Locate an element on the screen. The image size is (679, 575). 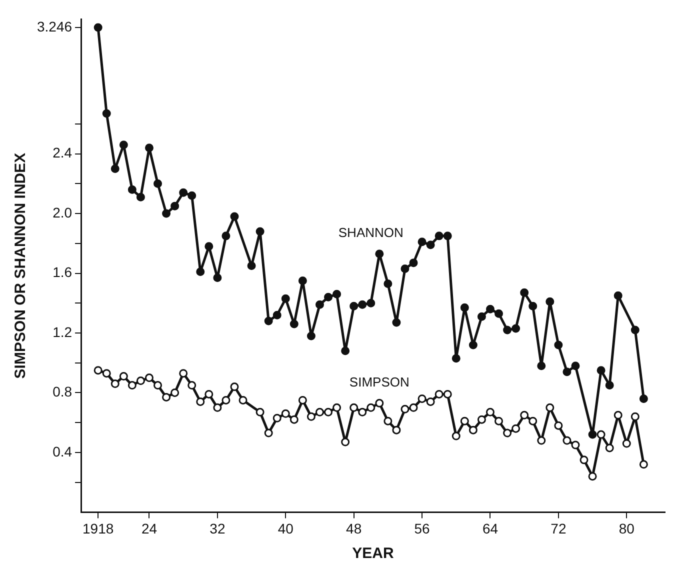
y-tick-label: 1.2 is located at coordinates (62, 332).